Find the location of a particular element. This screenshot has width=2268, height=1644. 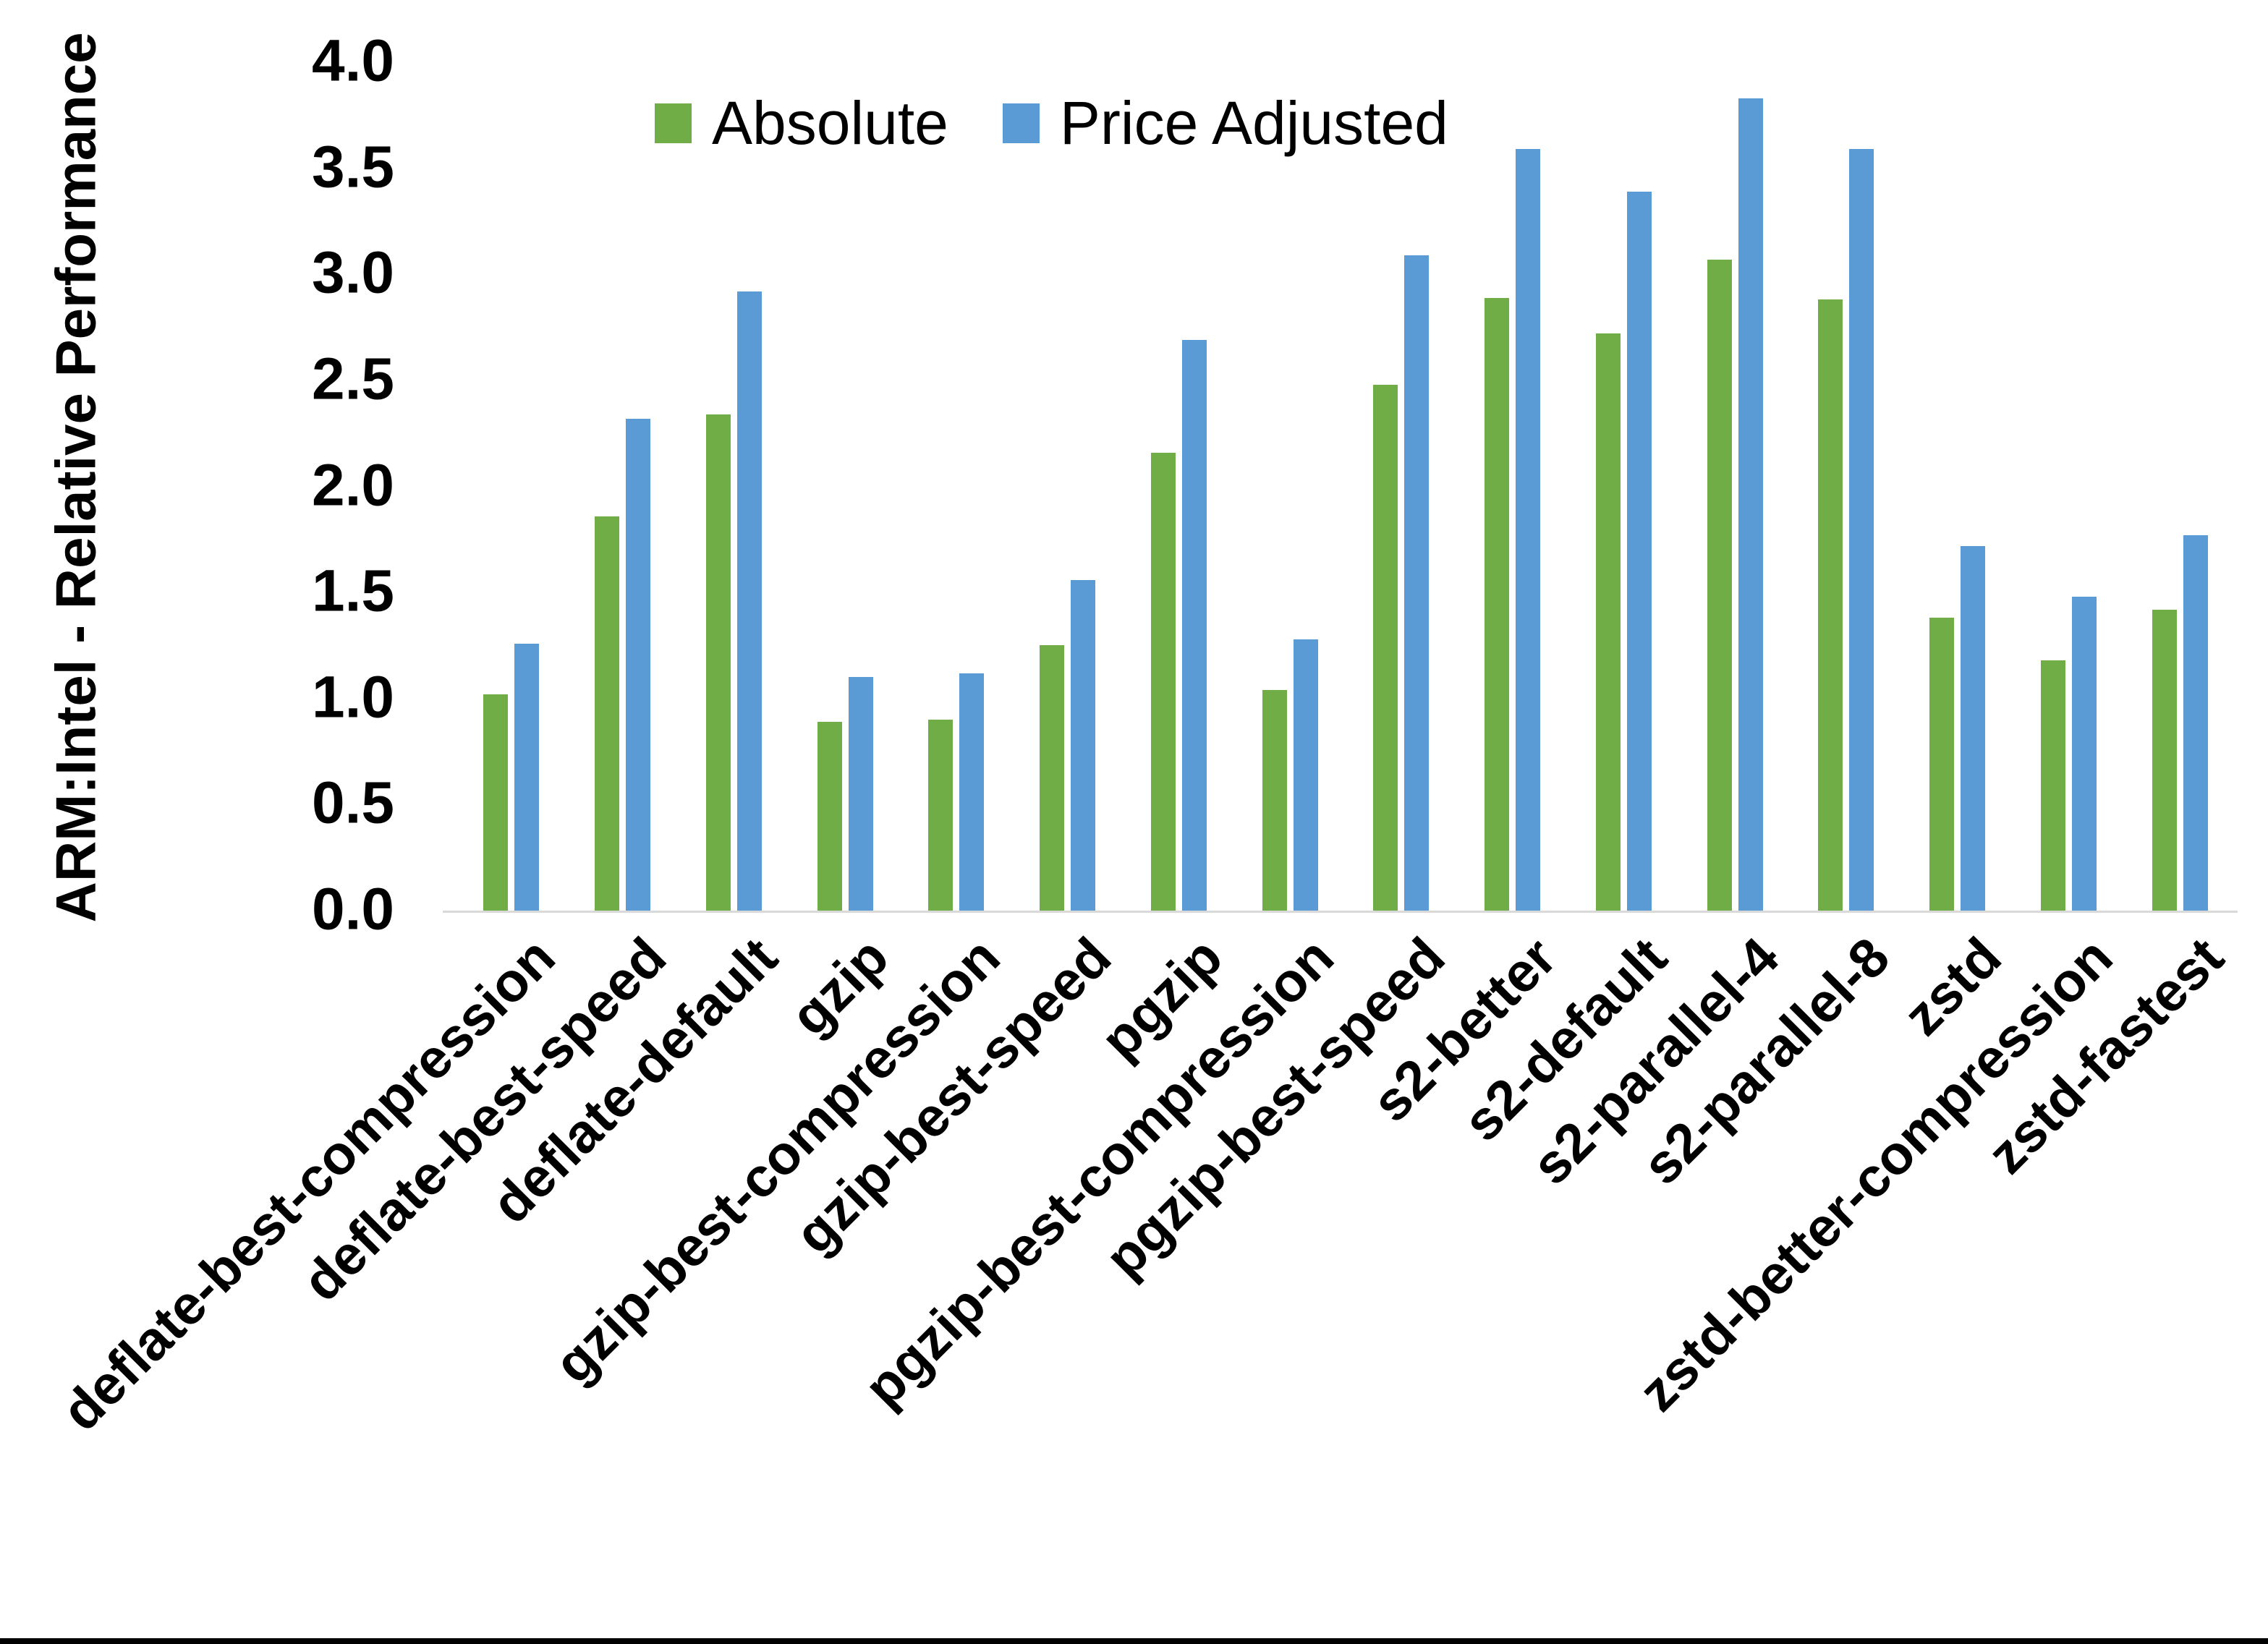

x-axis-line is located at coordinates (1340, 912).